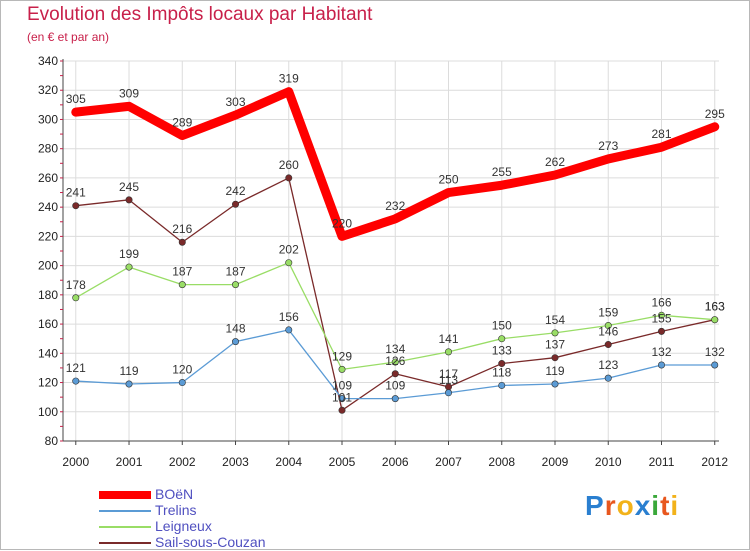  What do you see at coordinates (76, 368) in the screenshot?
I see `data-label-trelins: 121` at bounding box center [76, 368].